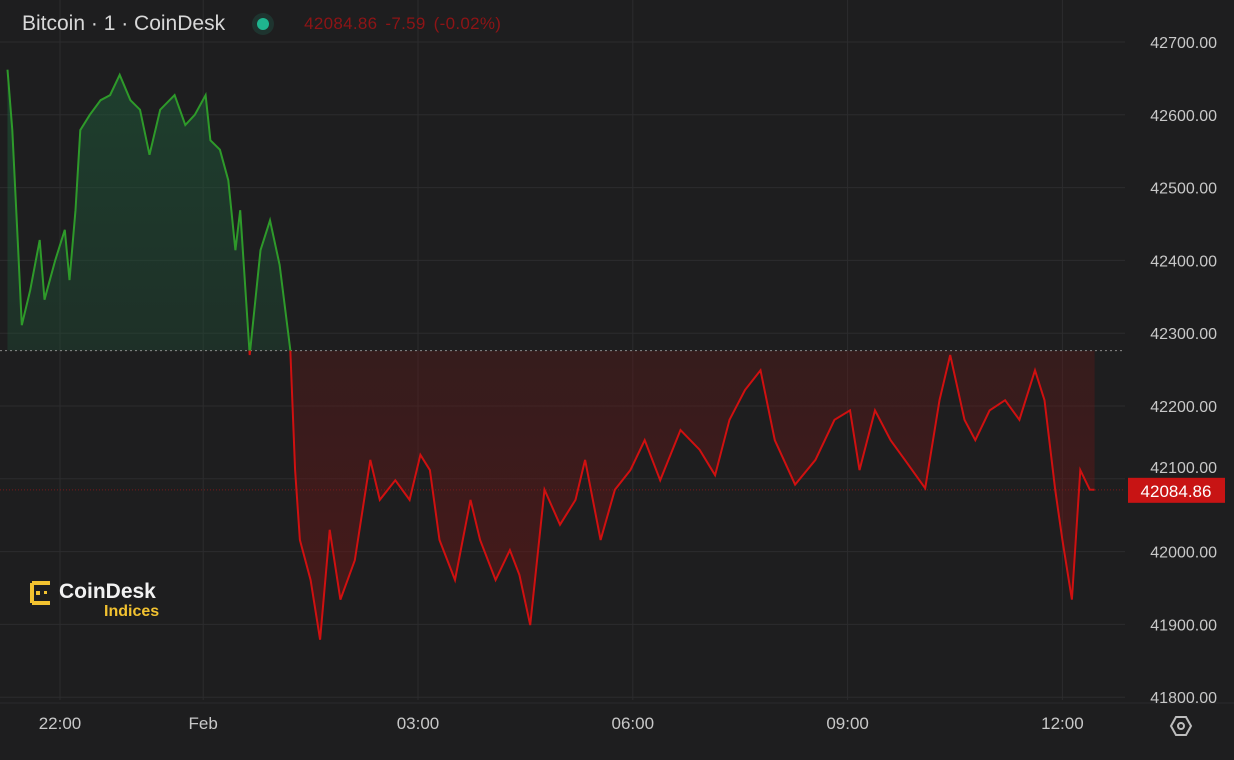 The height and width of the screenshot is (760, 1234). I want to click on market-status-dot, so click(263, 24).